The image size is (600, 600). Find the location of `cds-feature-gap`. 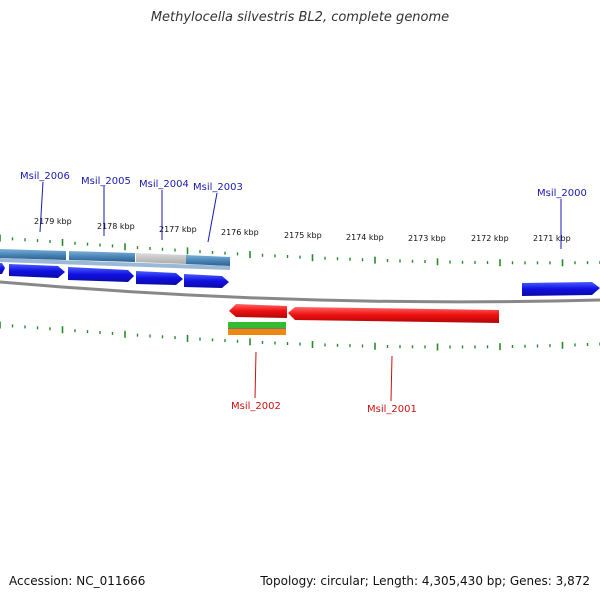

cds-feature-gap is located at coordinates (161, 258).